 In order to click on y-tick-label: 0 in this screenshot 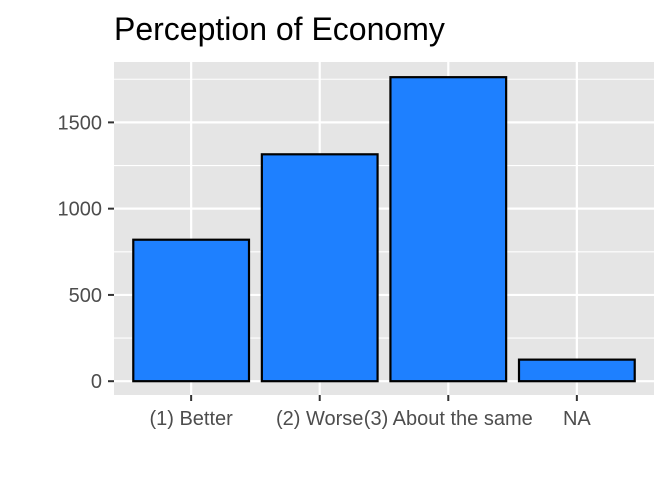, I will do `click(96, 382)`.